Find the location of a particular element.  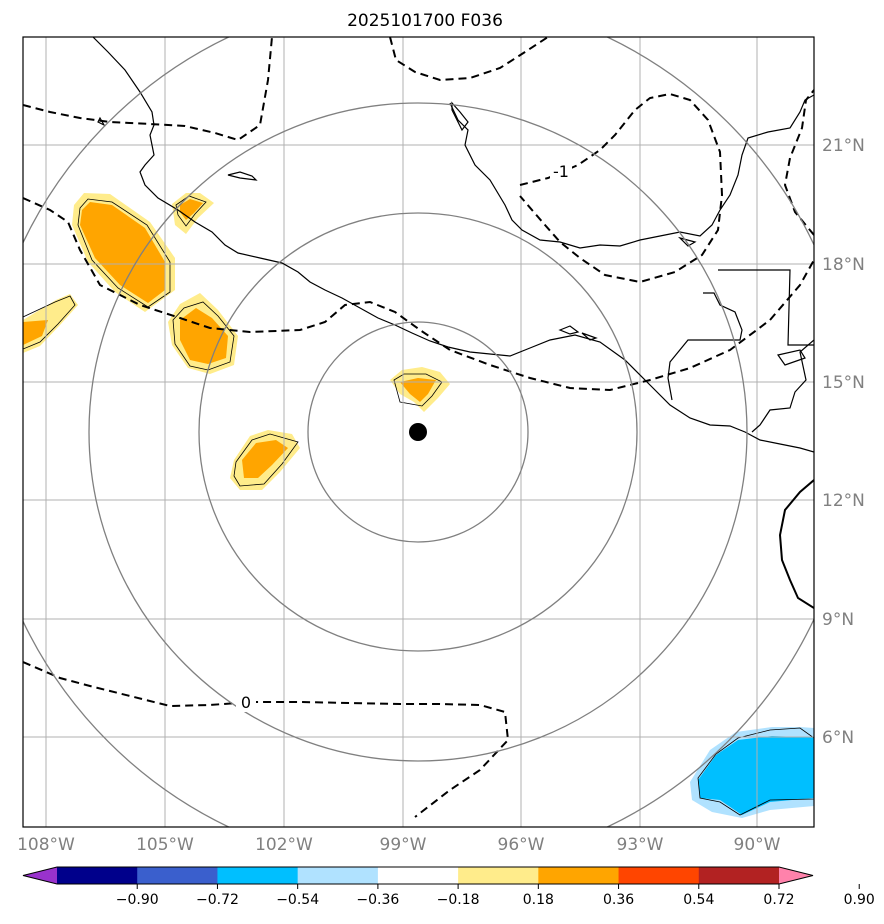

lon-tick-label: 102°W is located at coordinates (284, 845).